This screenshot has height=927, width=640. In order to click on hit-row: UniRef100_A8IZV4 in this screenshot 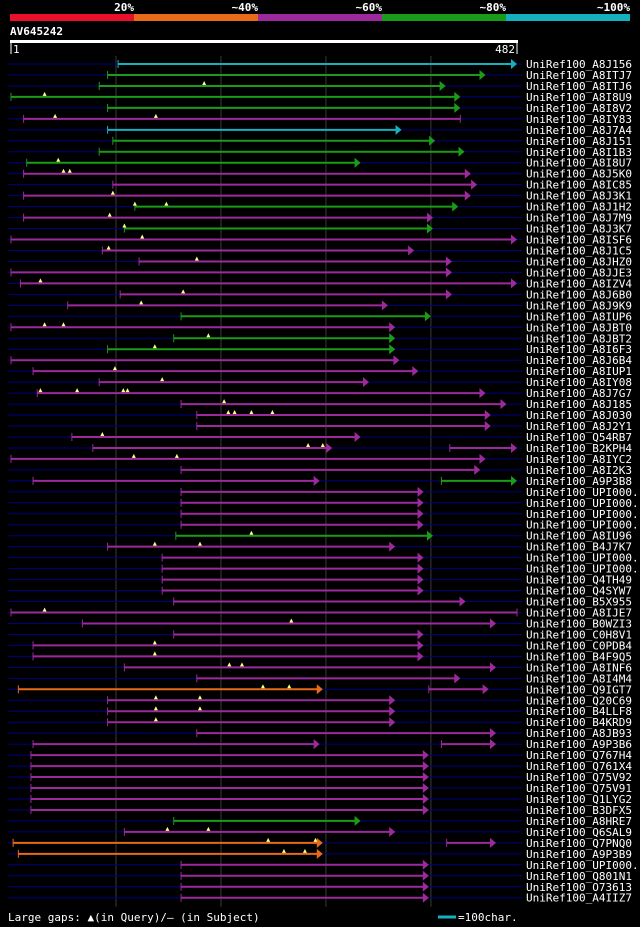, I will do `click(320, 283)`.